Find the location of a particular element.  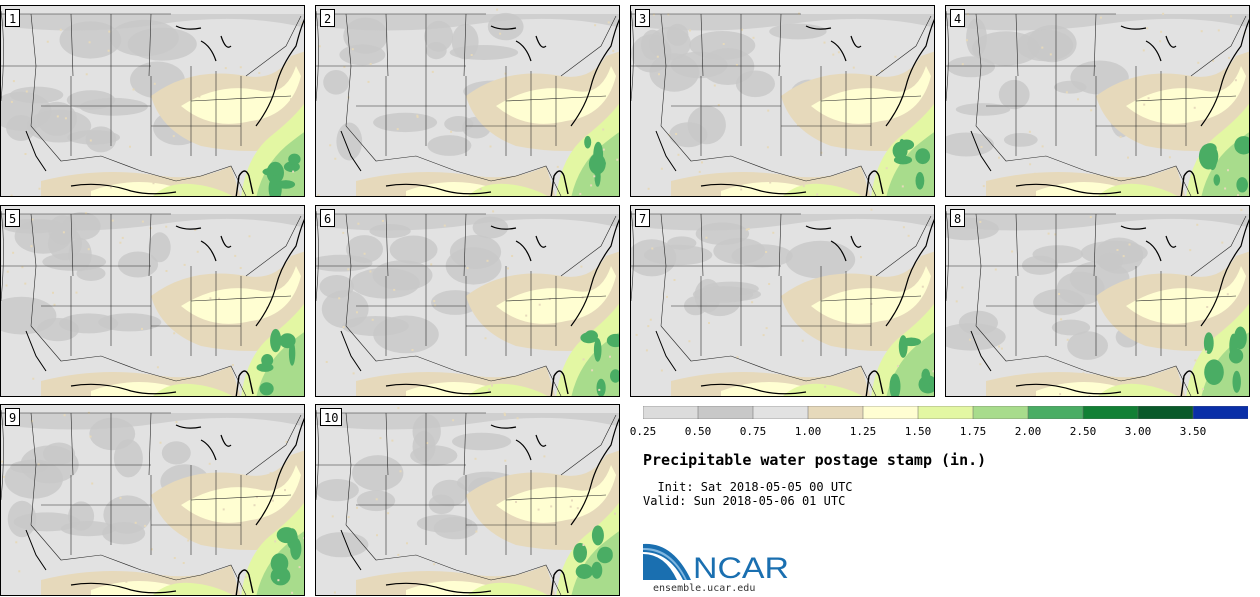

member-panel: 6 is located at coordinates (467, 301).